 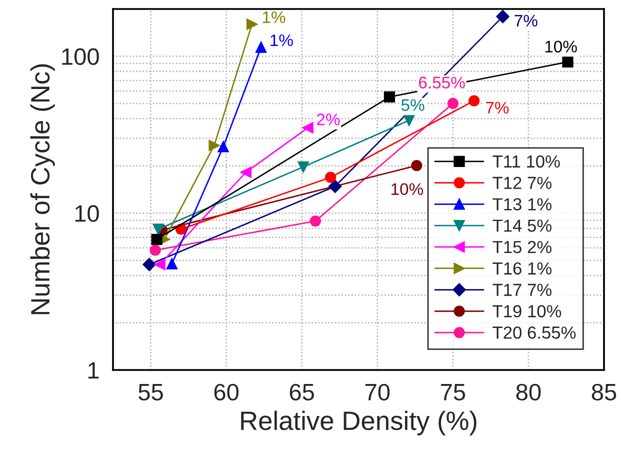 What do you see at coordinates (358, 423) in the screenshot?
I see `x-axis-title: Relative Density (%)` at bounding box center [358, 423].